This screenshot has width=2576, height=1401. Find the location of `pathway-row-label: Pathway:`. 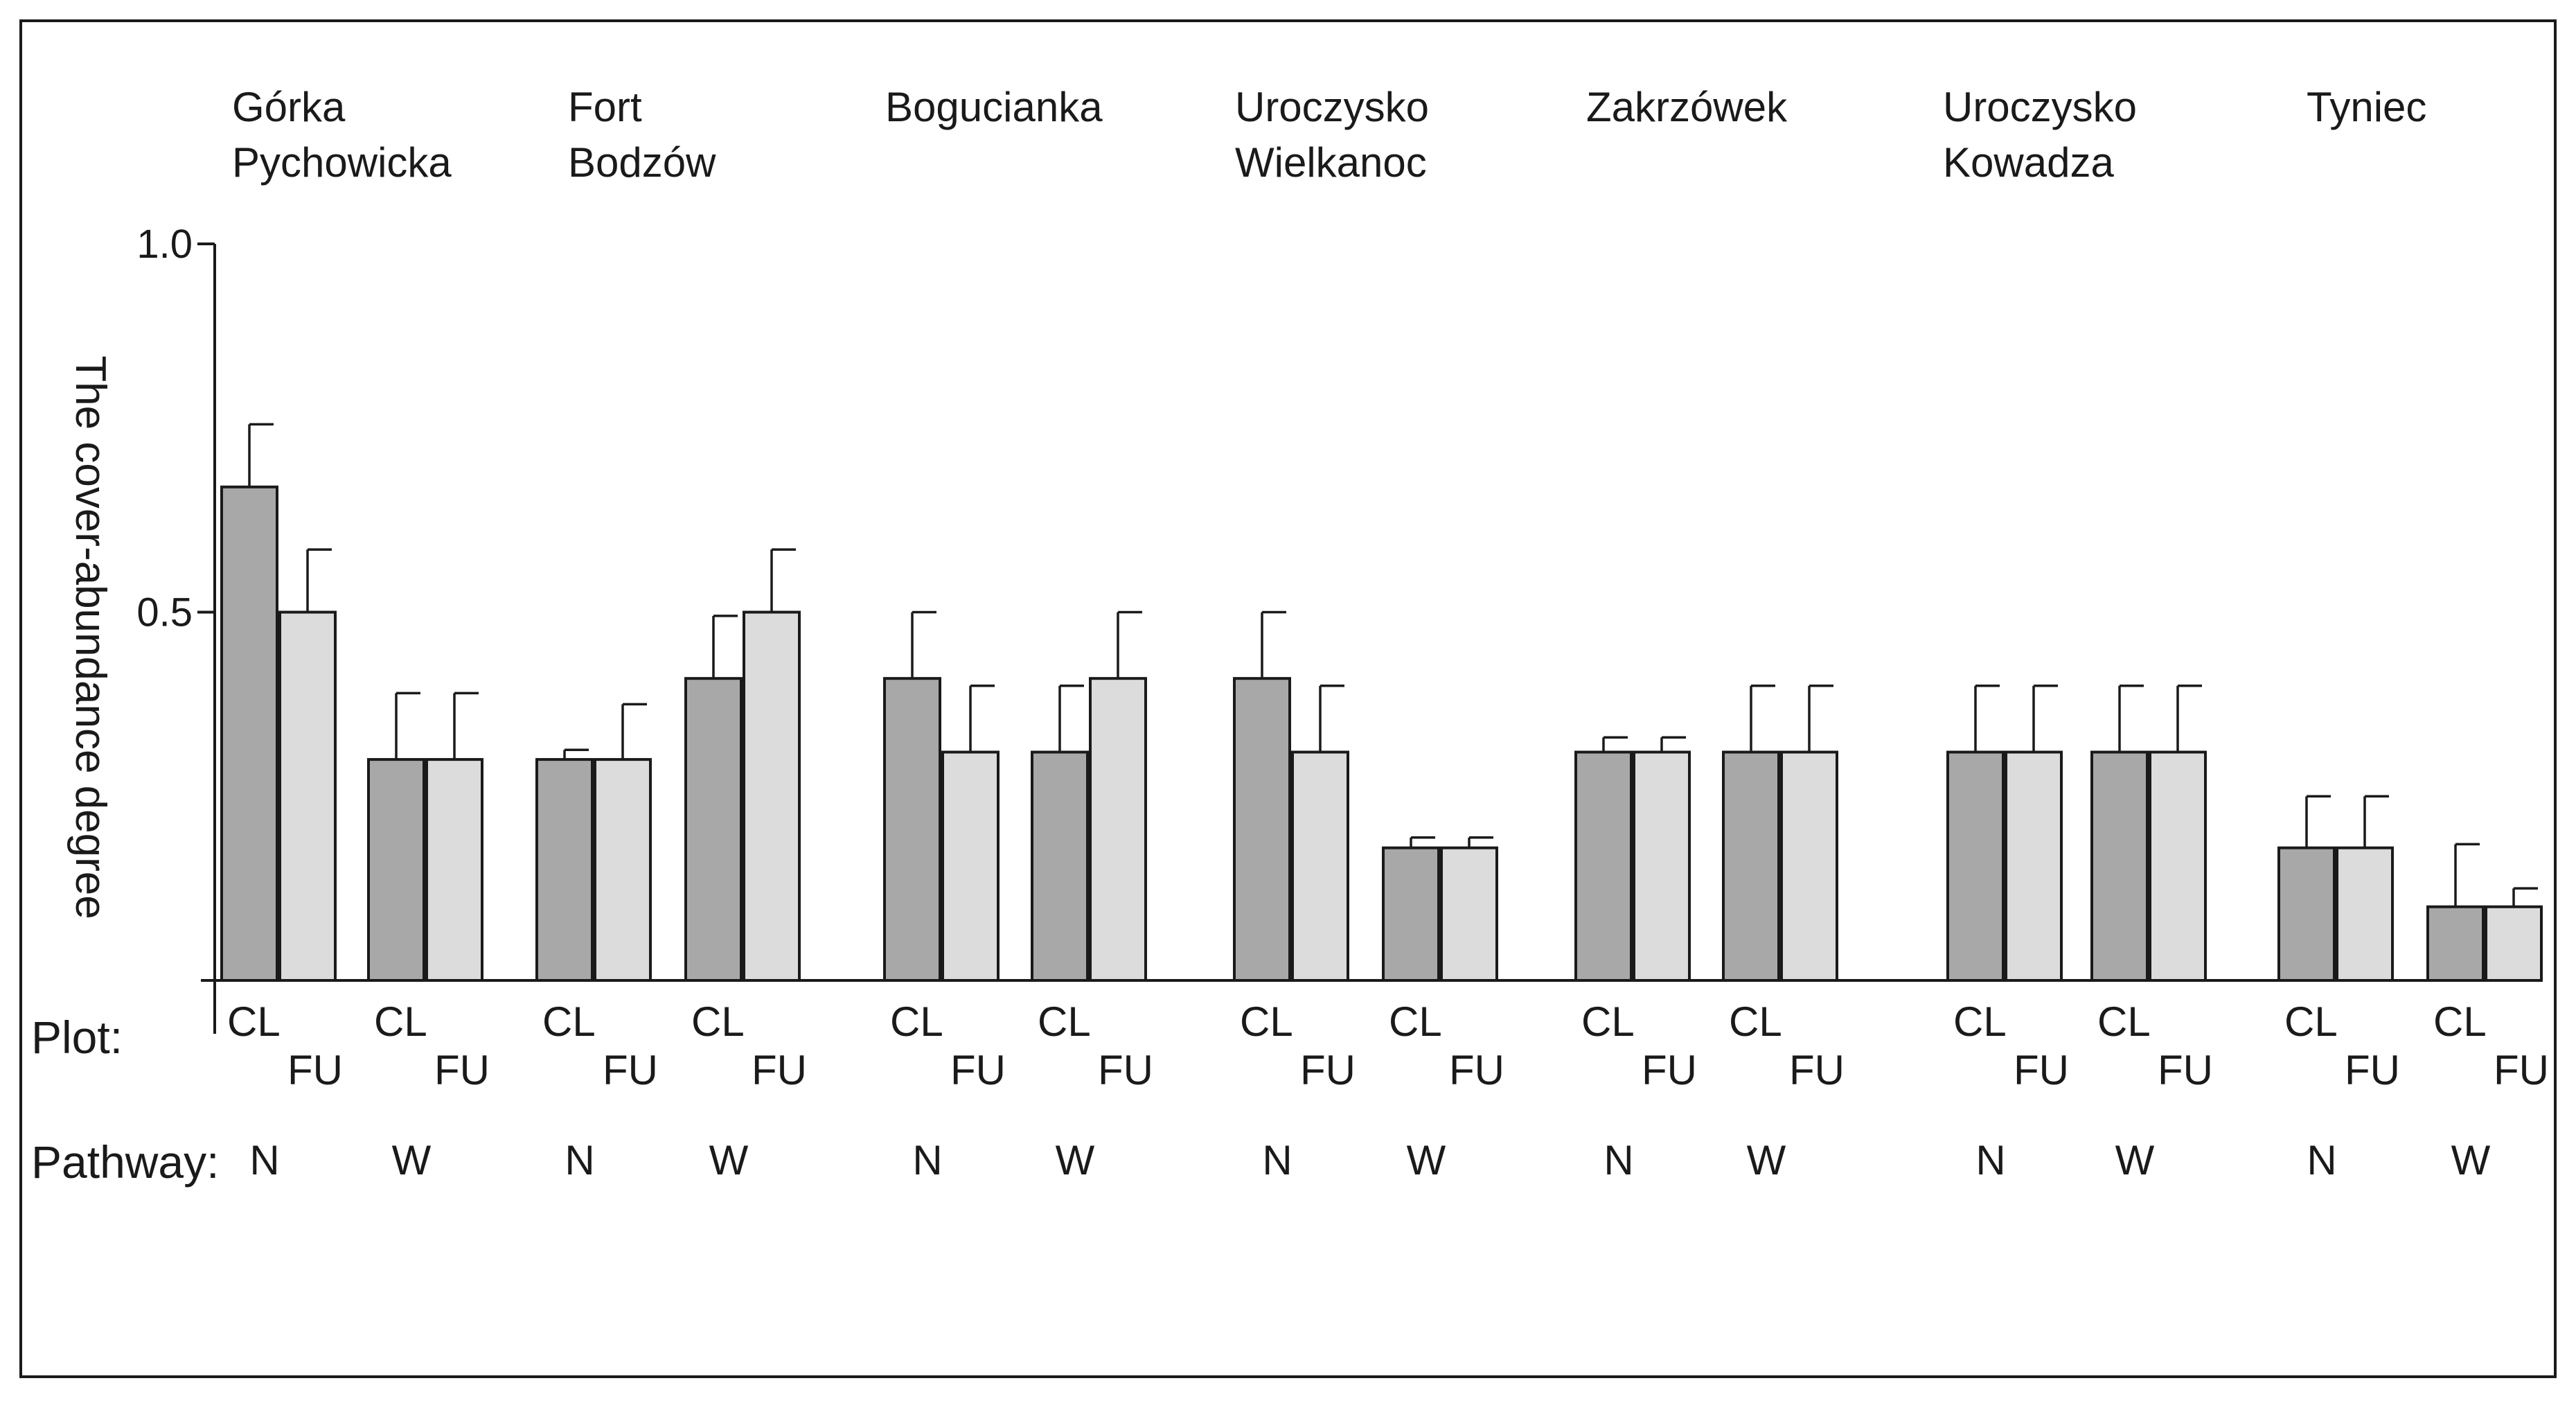

pathway-row-label: Pathway: is located at coordinates (125, 1162).